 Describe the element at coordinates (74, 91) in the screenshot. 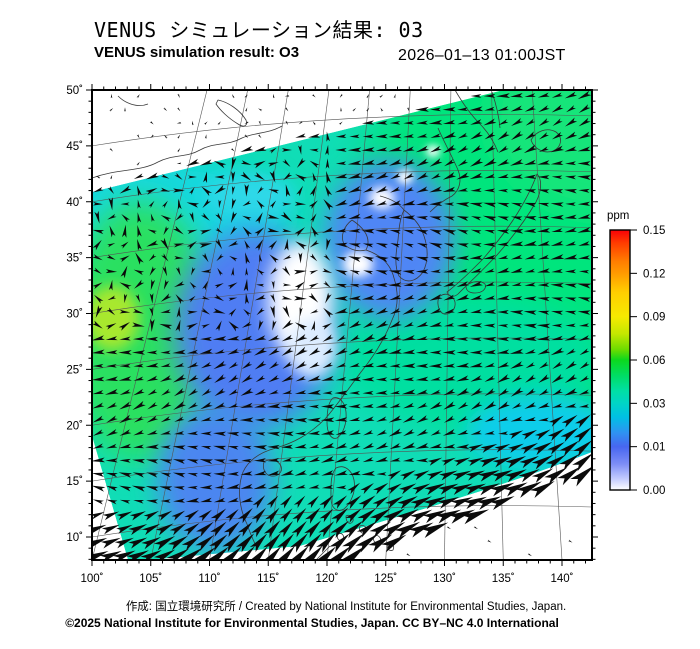

I see `lat-tick-label: 50˚` at that location.